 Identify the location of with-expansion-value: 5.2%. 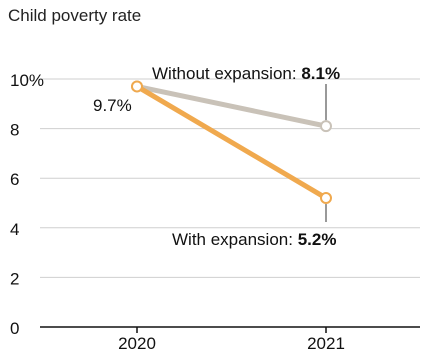
(317, 239).